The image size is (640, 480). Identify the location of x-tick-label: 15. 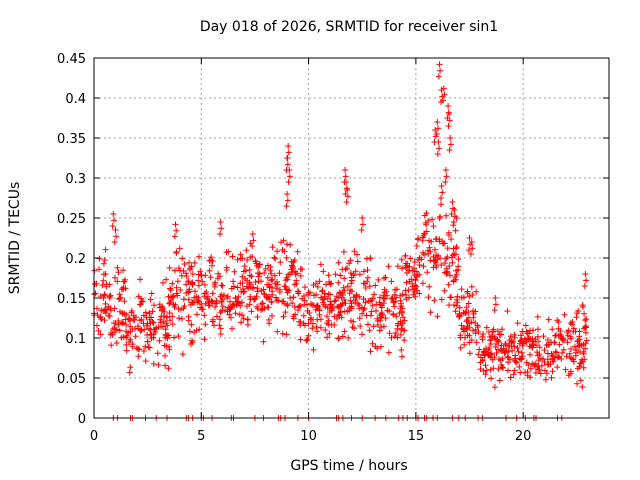
(416, 436).